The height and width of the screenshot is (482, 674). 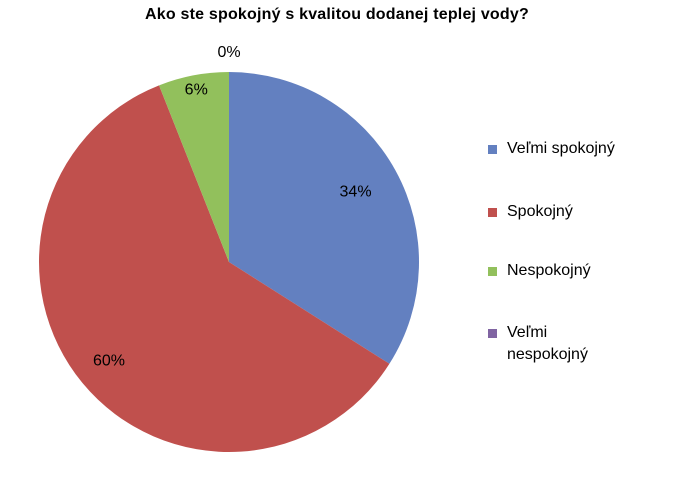 I want to click on legend-label-nespokojny: Nespokojný, so click(x=549, y=270).